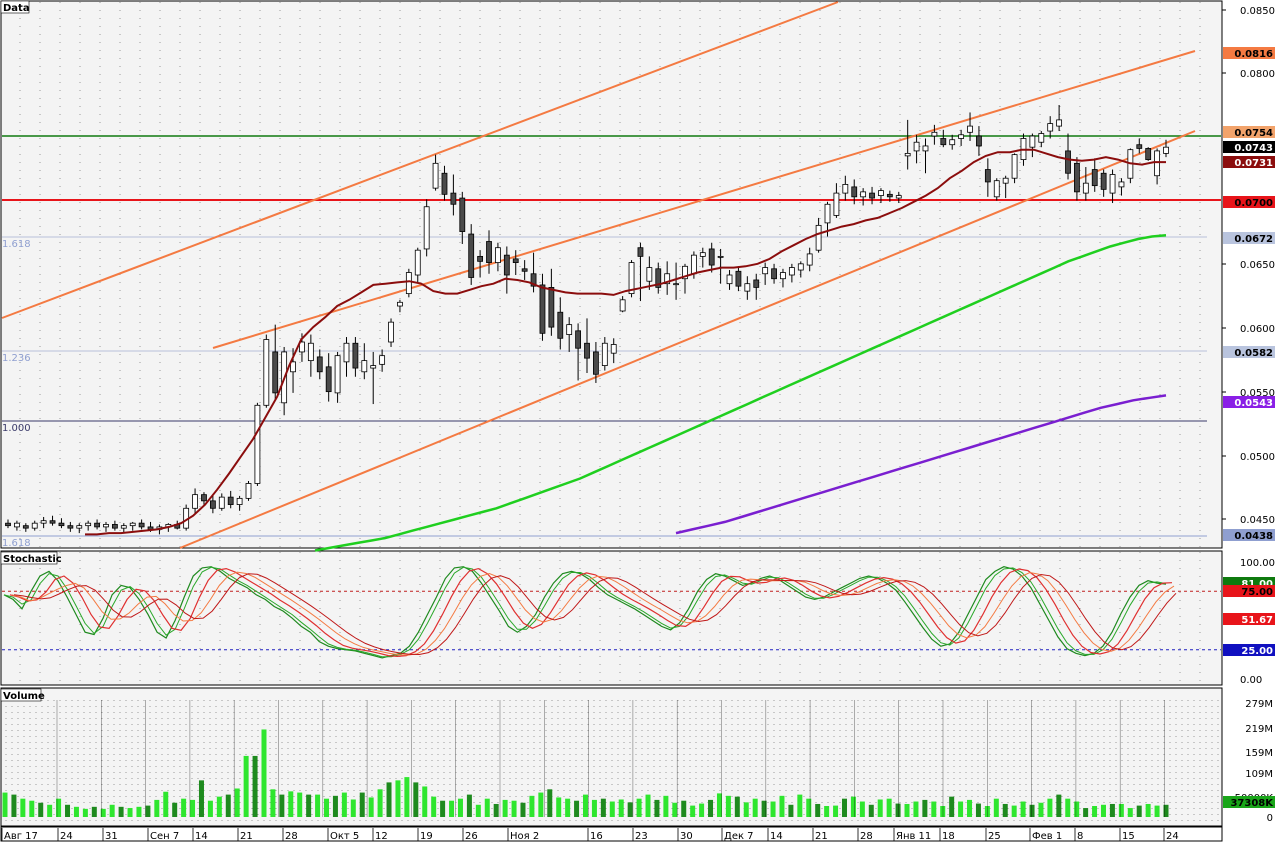  I want to click on volume-marker-label: 37308K, so click(1252, 803).